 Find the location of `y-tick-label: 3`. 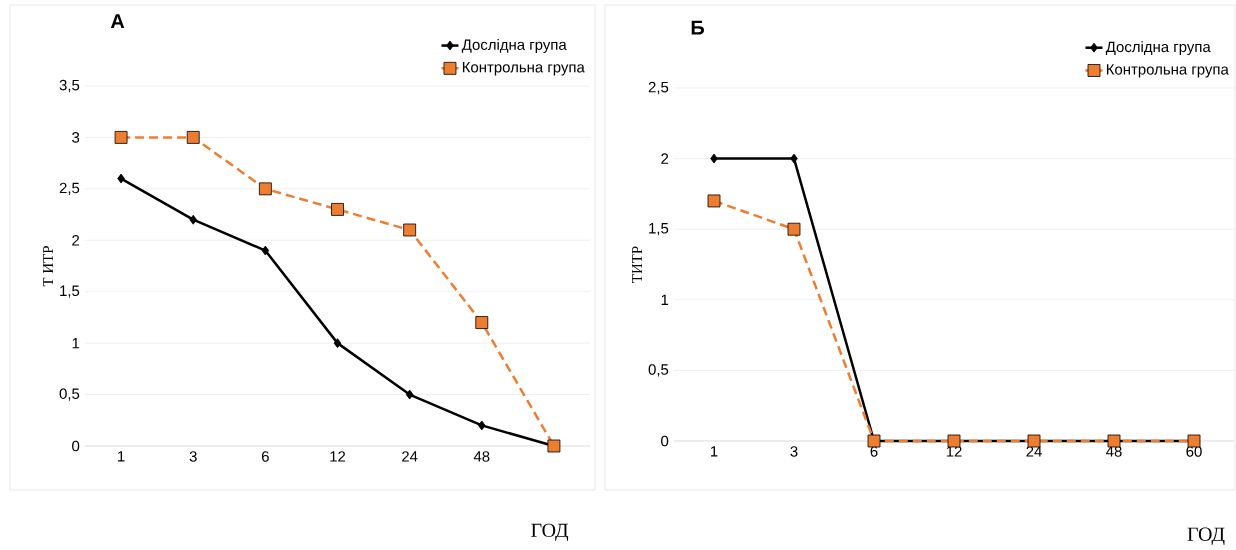

y-tick-label: 3 is located at coordinates (76, 137).